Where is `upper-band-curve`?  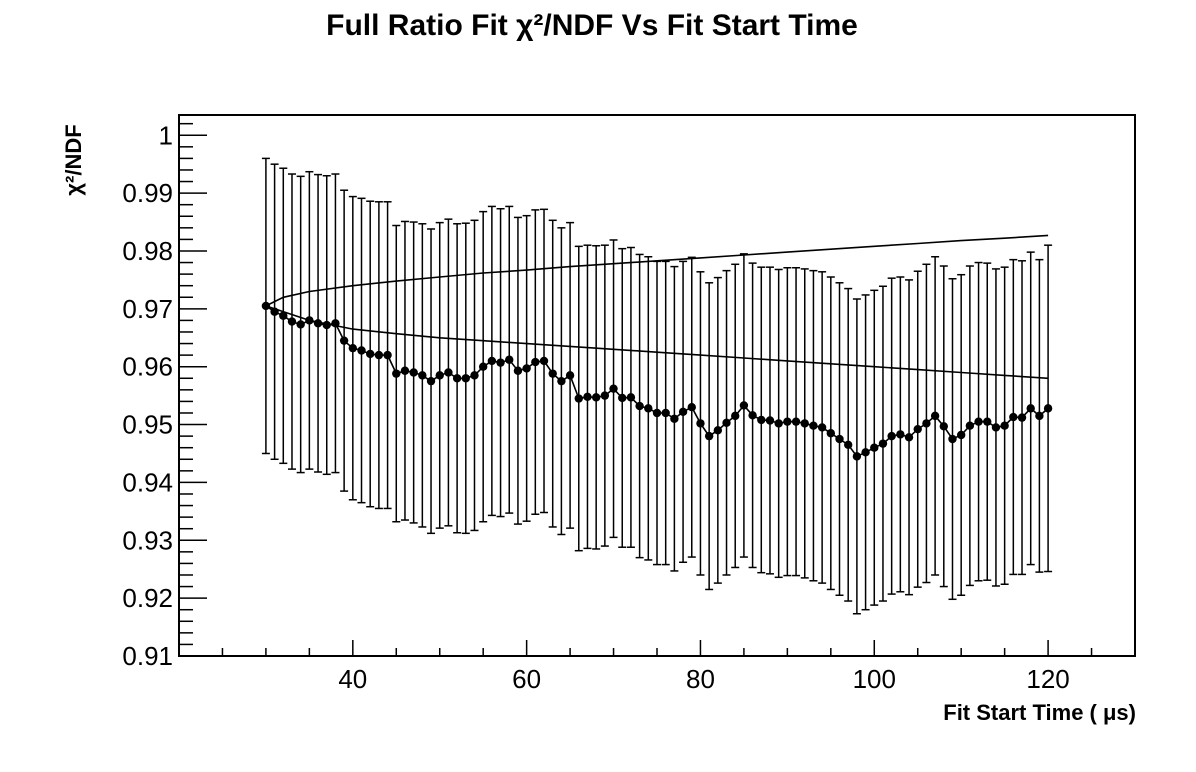 upper-band-curve is located at coordinates (657, 270).